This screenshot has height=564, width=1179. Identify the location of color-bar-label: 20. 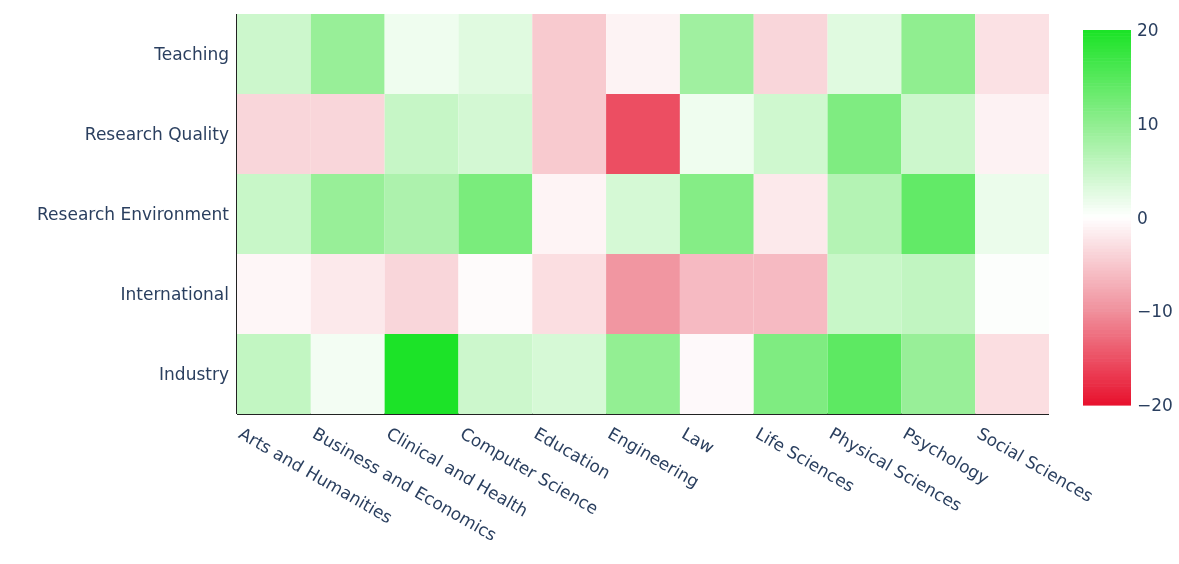
(1148, 30).